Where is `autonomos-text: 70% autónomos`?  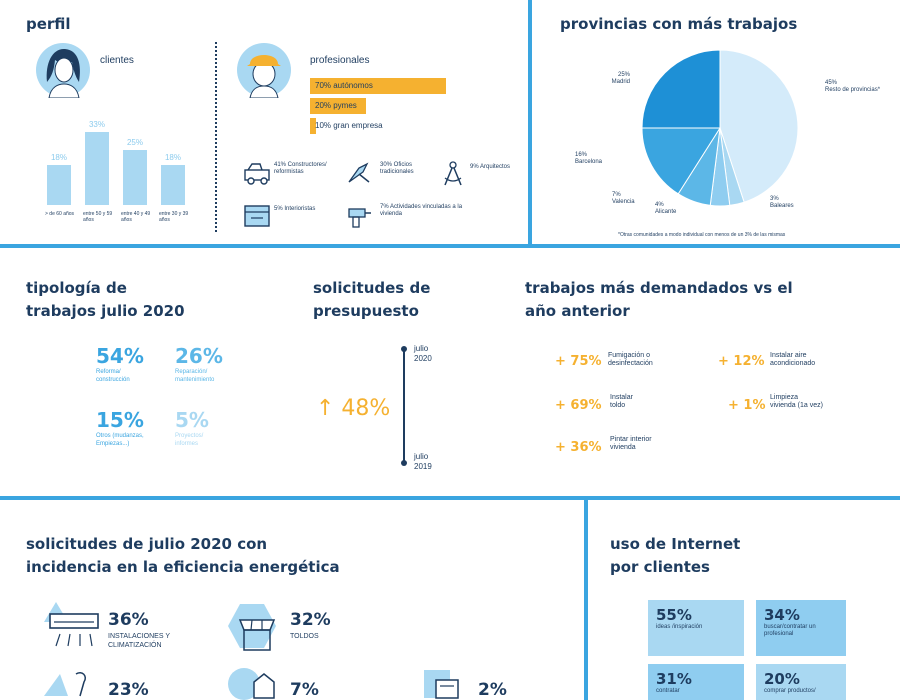 autonomos-text: 70% autónomos is located at coordinates (344, 85).